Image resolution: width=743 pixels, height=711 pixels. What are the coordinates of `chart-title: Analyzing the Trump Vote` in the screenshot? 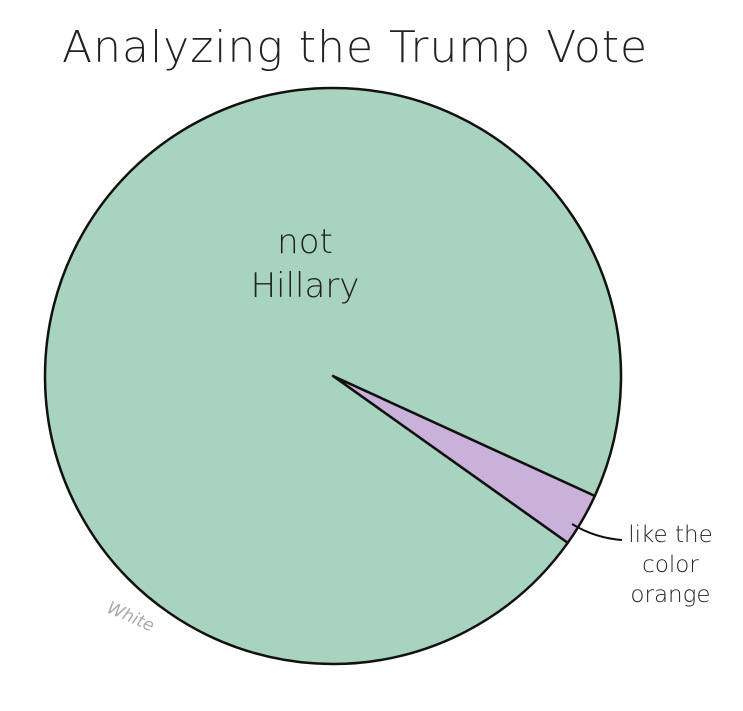 It's located at (355, 47).